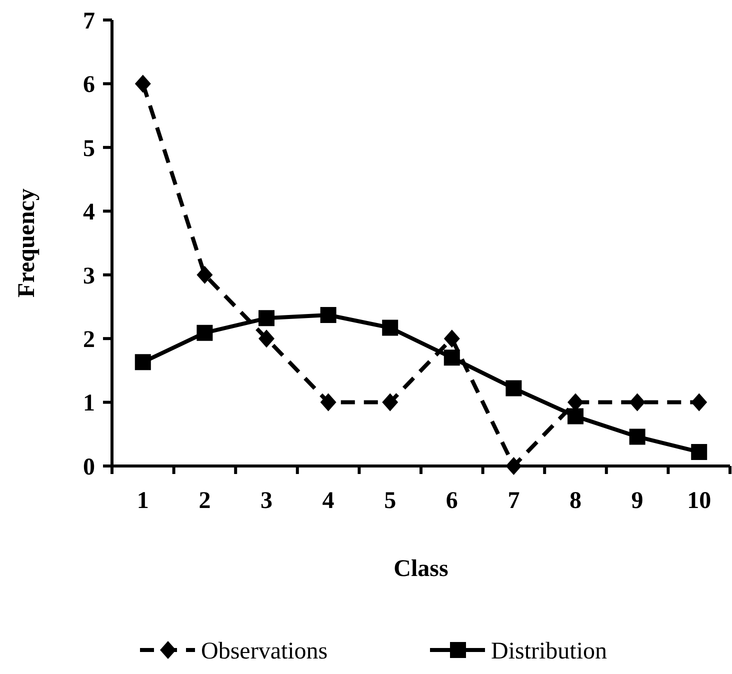  What do you see at coordinates (264, 651) in the screenshot?
I see `legend-label: Observations` at bounding box center [264, 651].